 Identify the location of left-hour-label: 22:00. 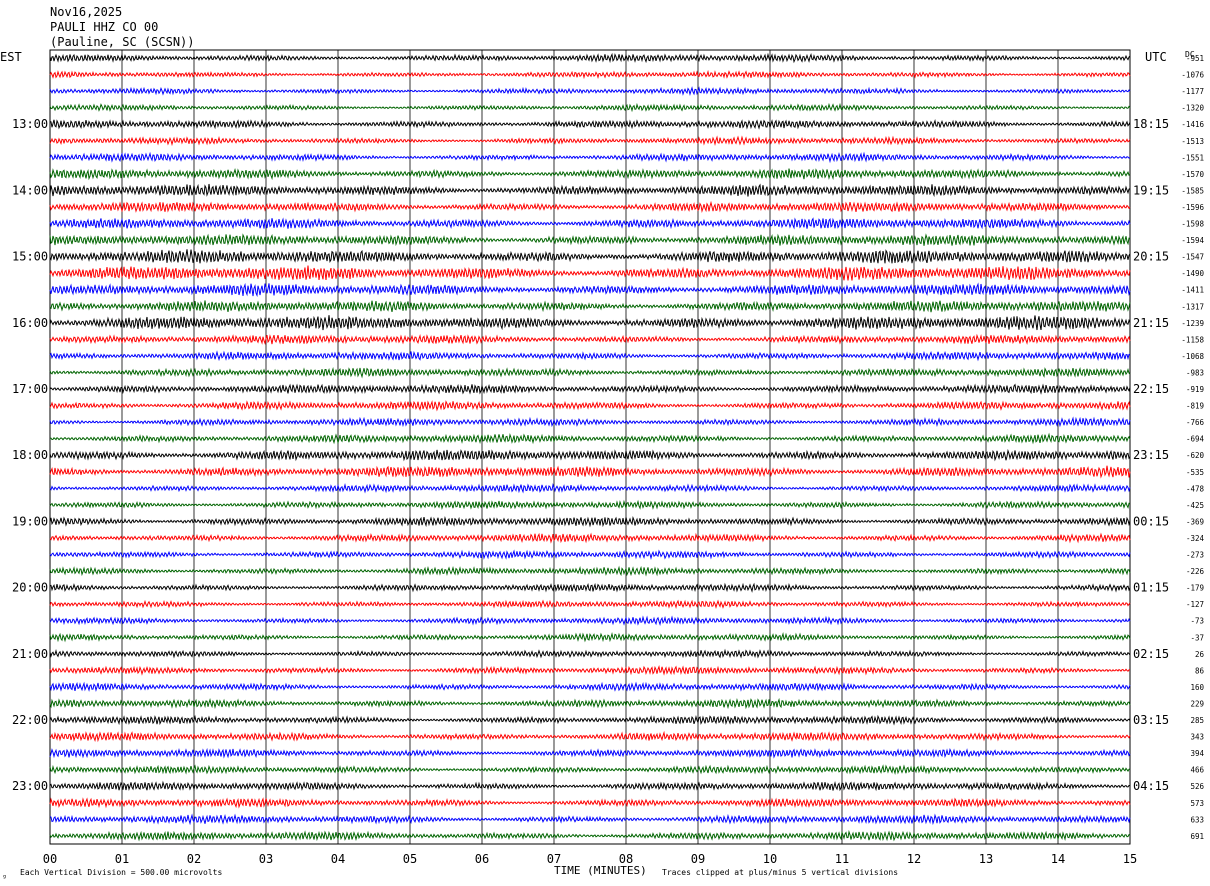
(30, 720).